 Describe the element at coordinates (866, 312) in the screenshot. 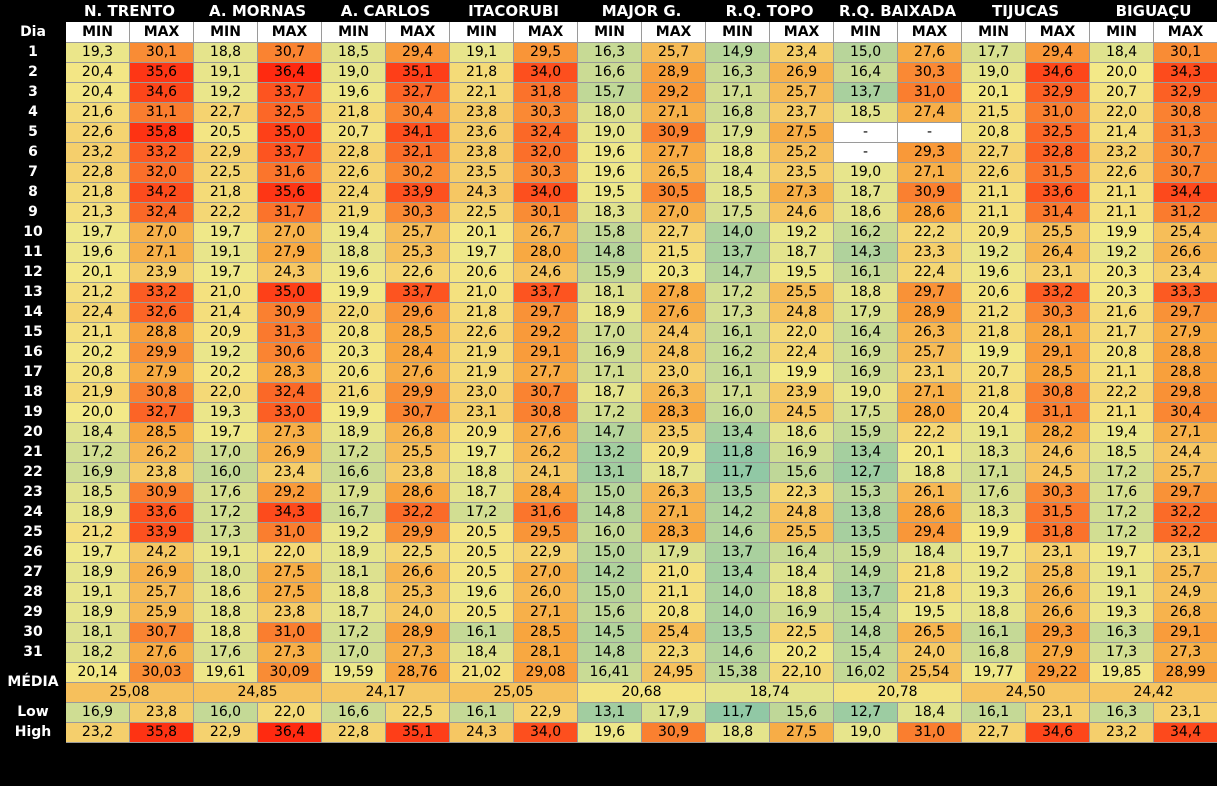

I see `temperature-cell: 17,9` at that location.